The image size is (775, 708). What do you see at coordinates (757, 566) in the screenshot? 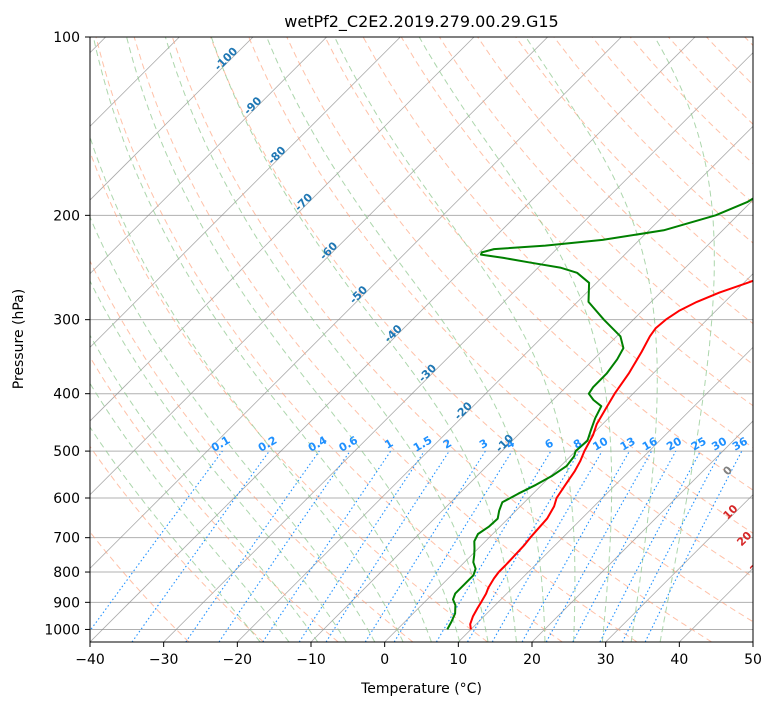
I see `theta-e-label: 30` at bounding box center [757, 566].